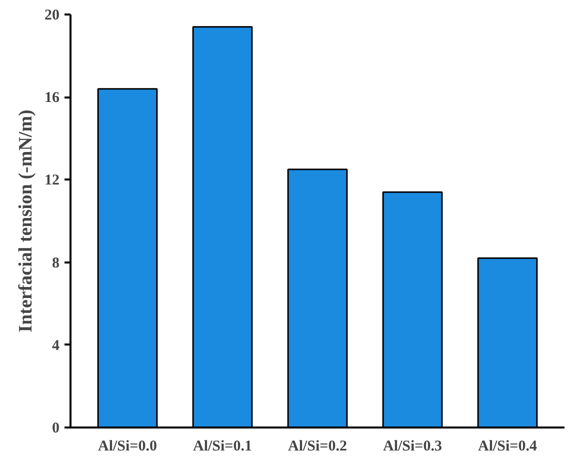 The image size is (576, 457). I want to click on x-tick-label: Al/Si=0.1, so click(222, 446).